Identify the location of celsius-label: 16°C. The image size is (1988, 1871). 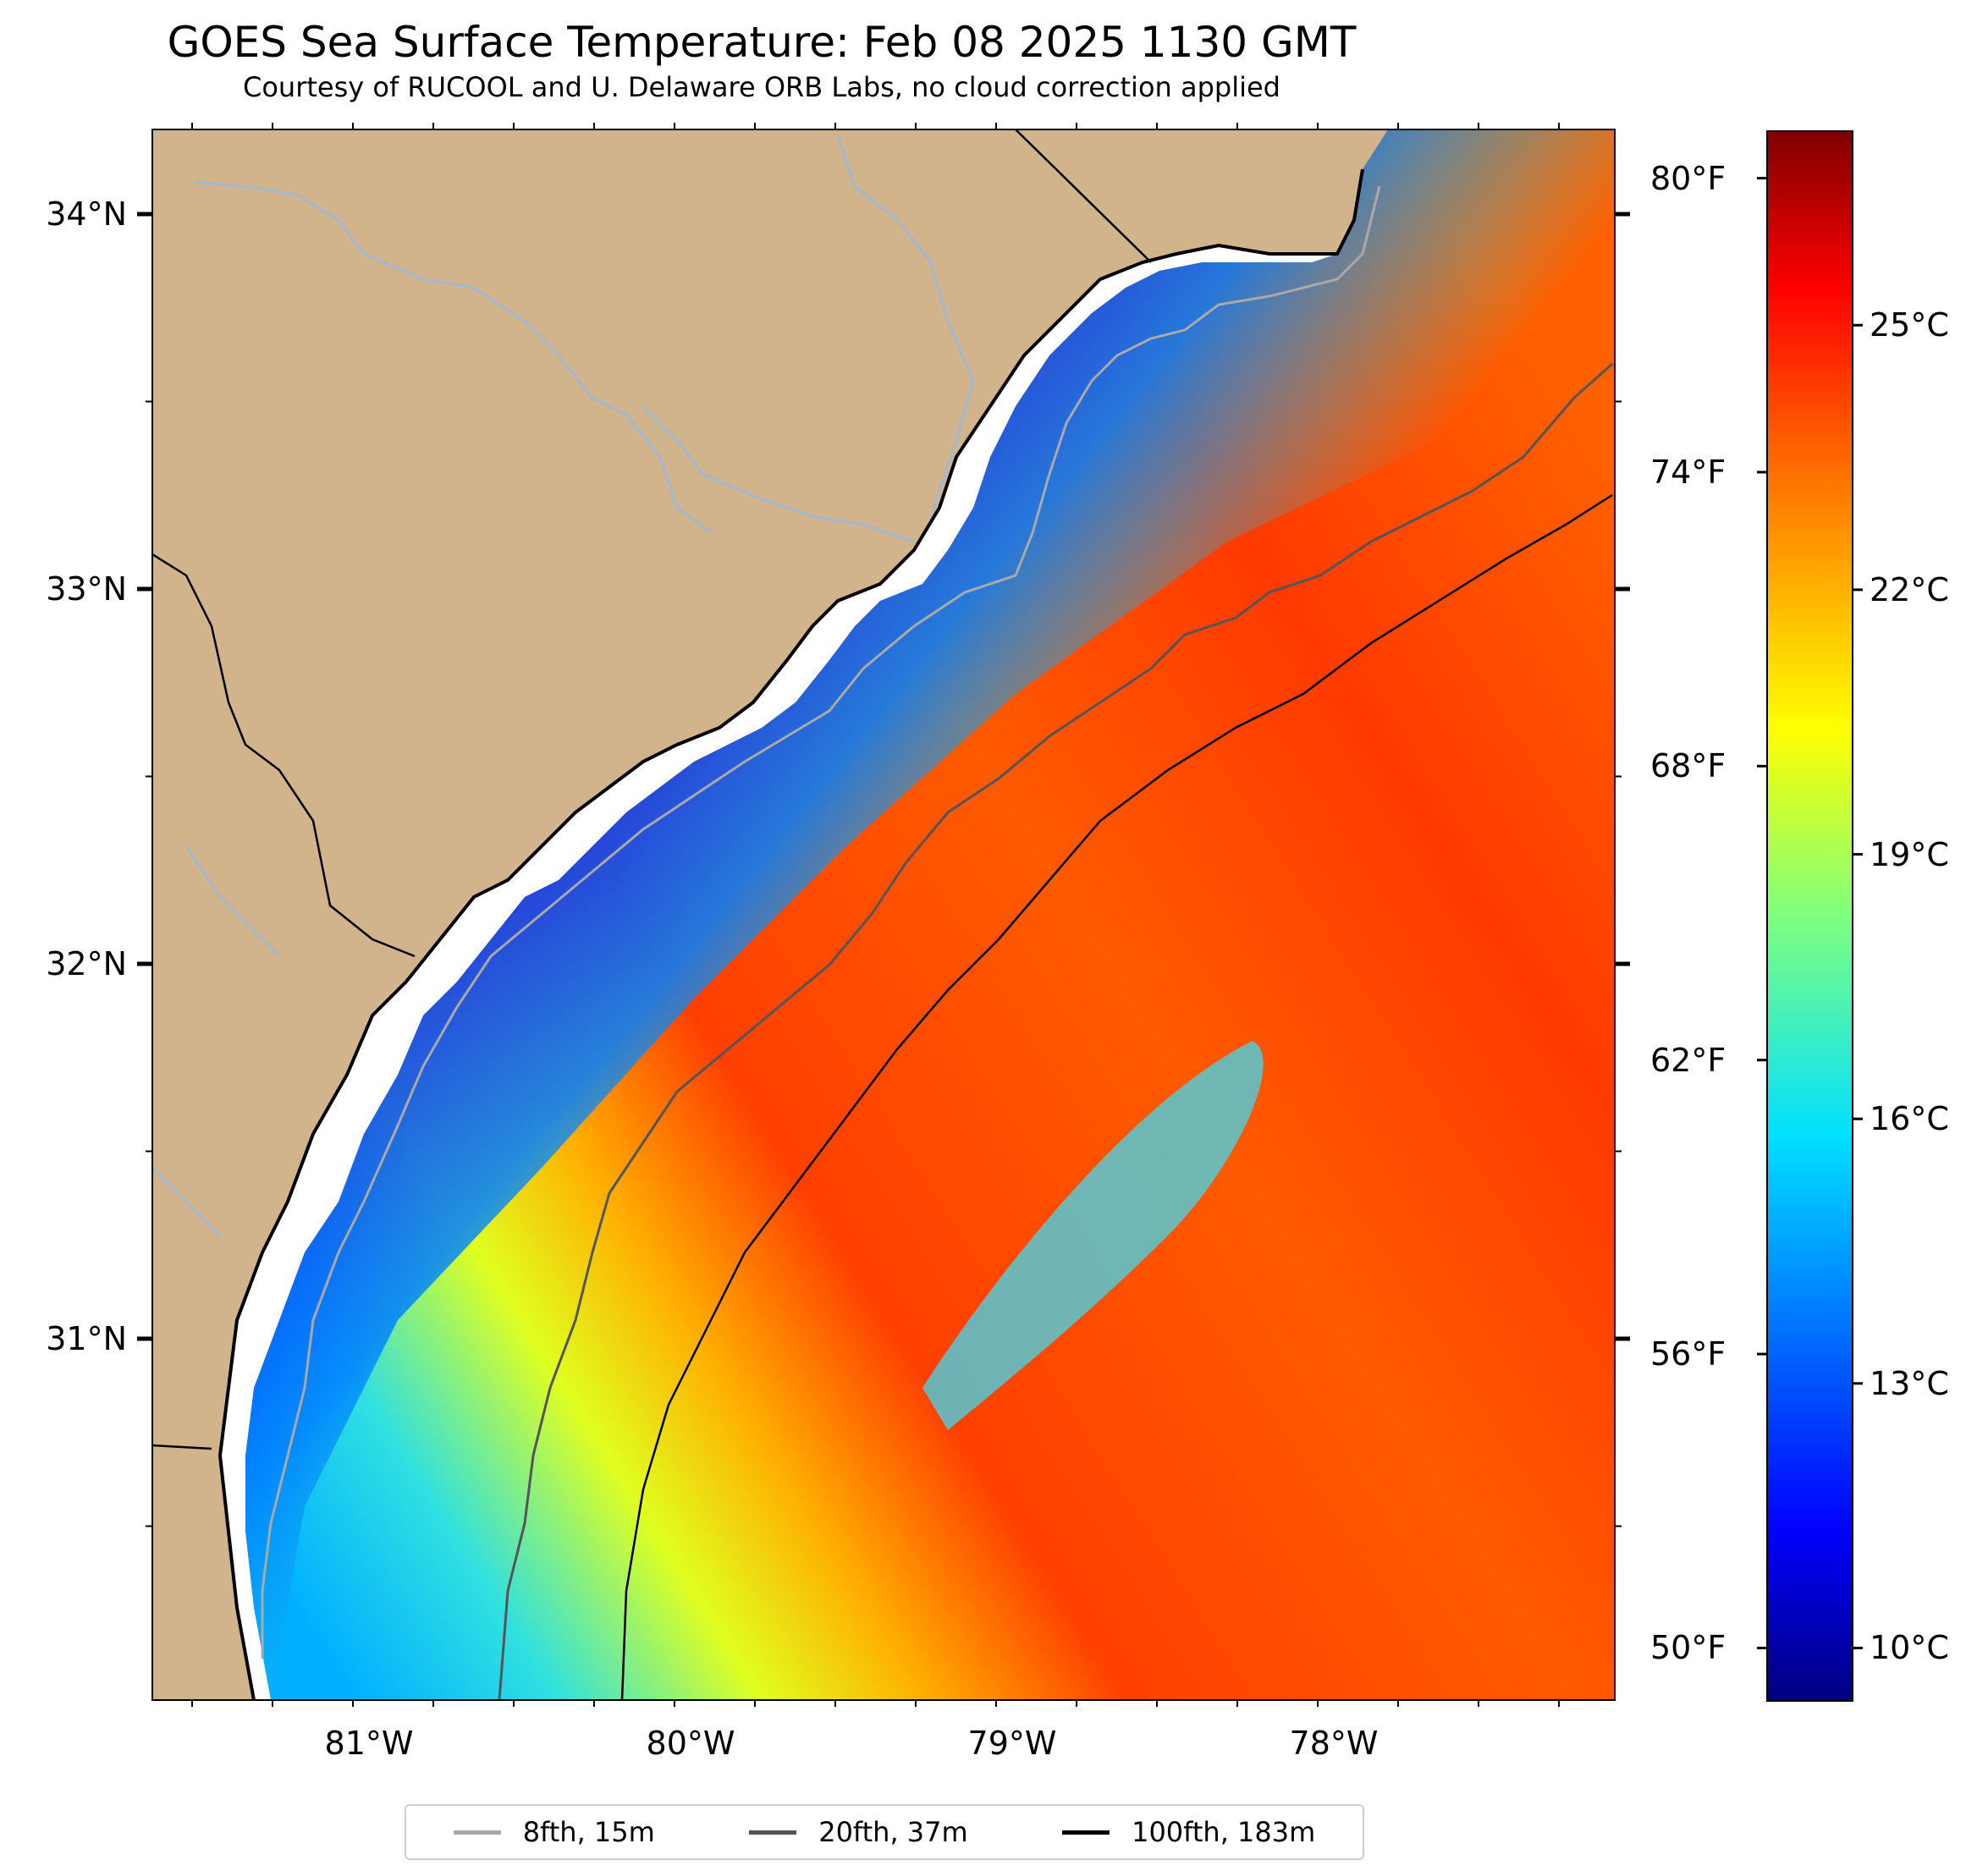
(1909, 1119).